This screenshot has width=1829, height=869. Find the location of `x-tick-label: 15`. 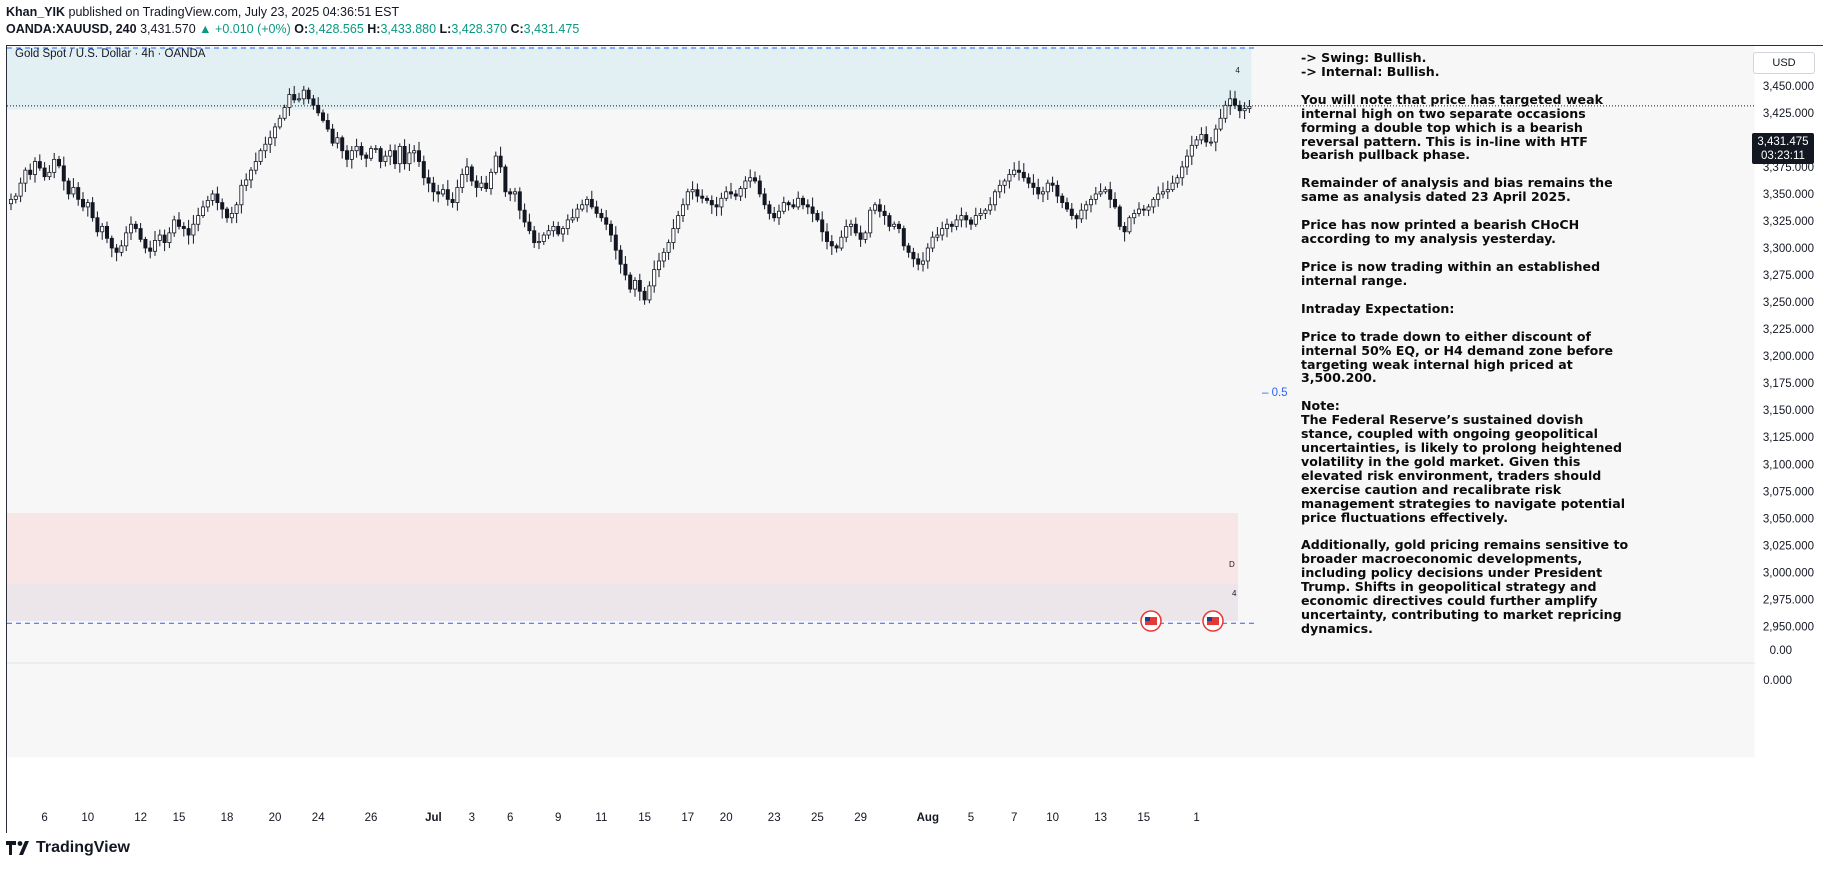

x-tick-label: 15 is located at coordinates (179, 818).